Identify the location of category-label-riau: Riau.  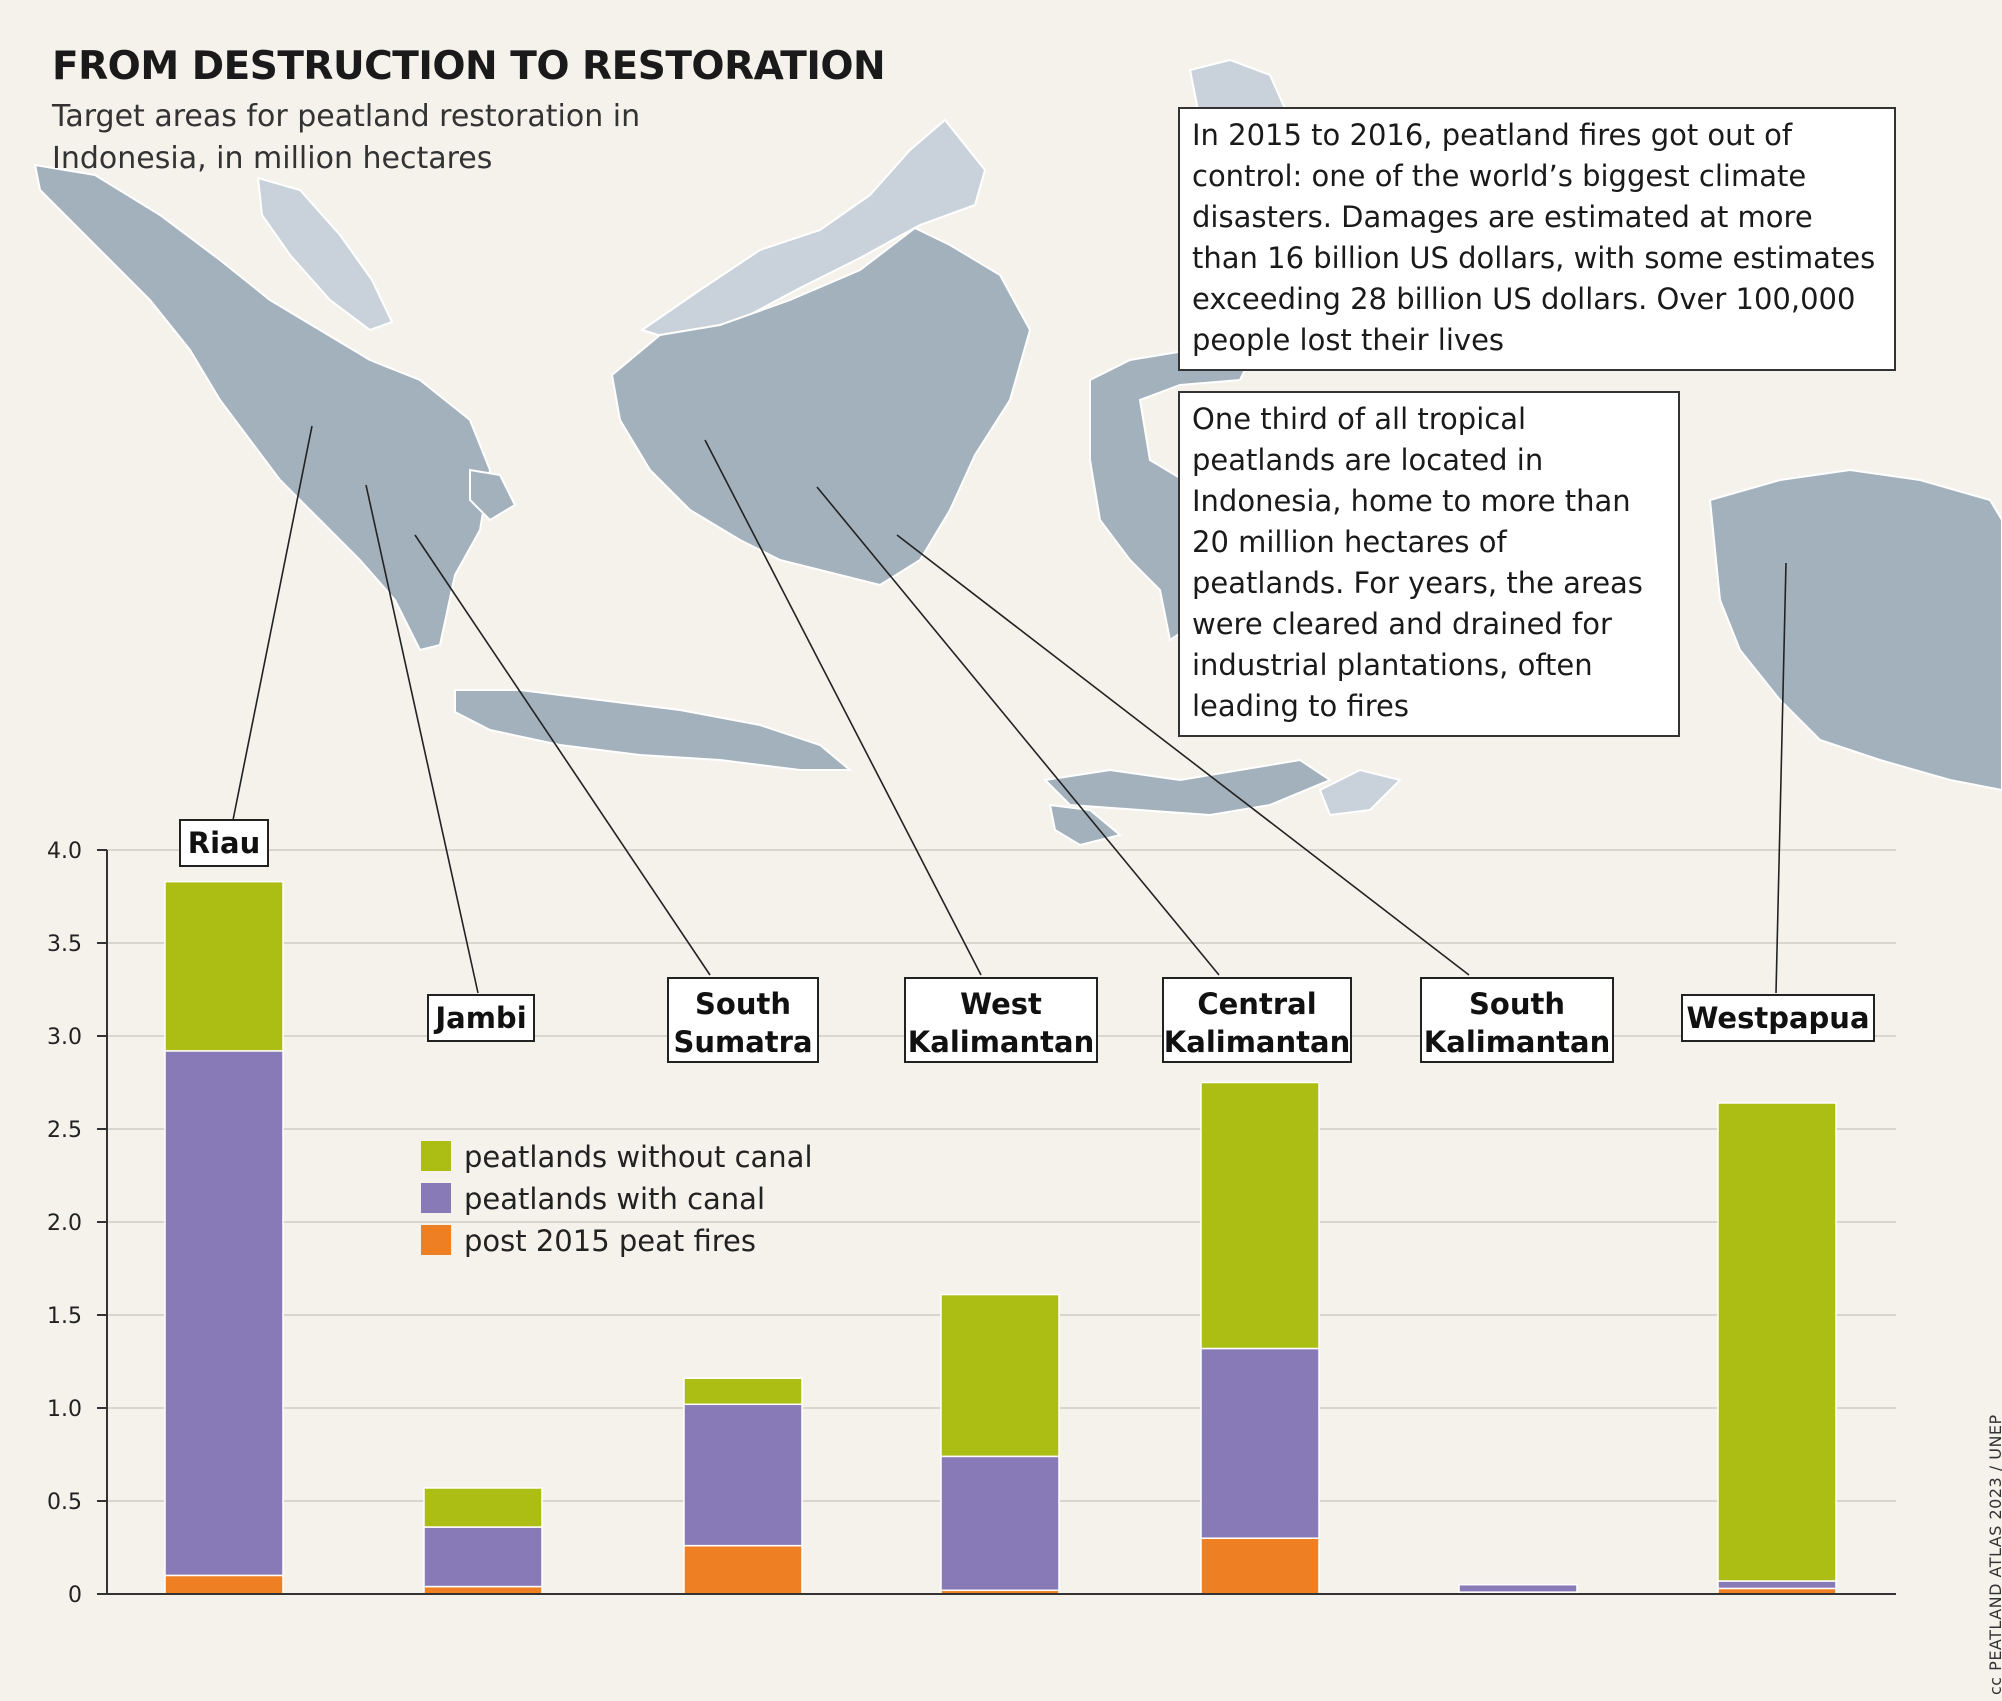
(224, 843).